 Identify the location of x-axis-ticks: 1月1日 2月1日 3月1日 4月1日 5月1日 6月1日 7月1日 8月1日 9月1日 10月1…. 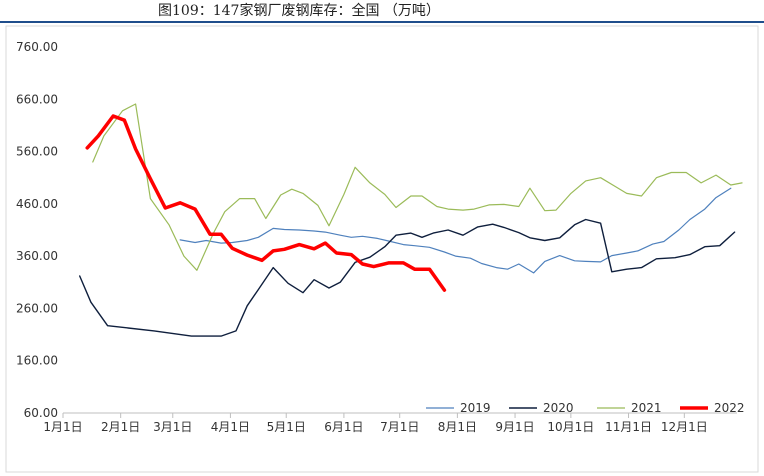
(375, 423).